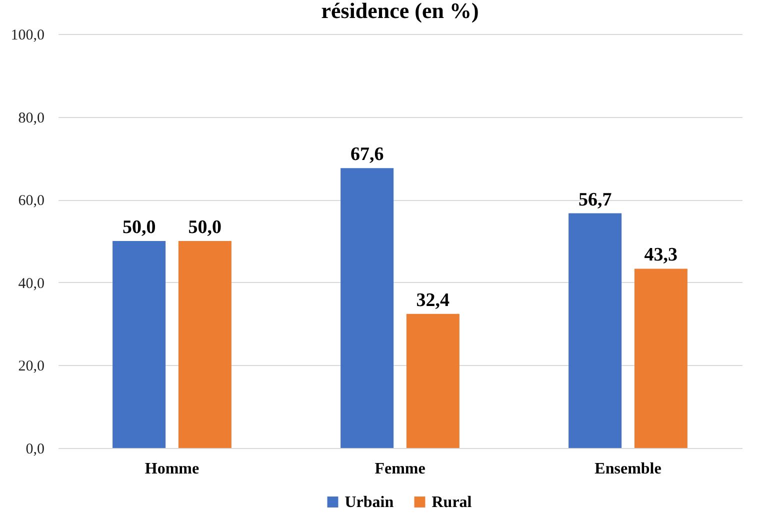 Image resolution: width=763 pixels, height=530 pixels. Describe the element at coordinates (595, 199) in the screenshot. I see `data-label: 56,7` at that location.